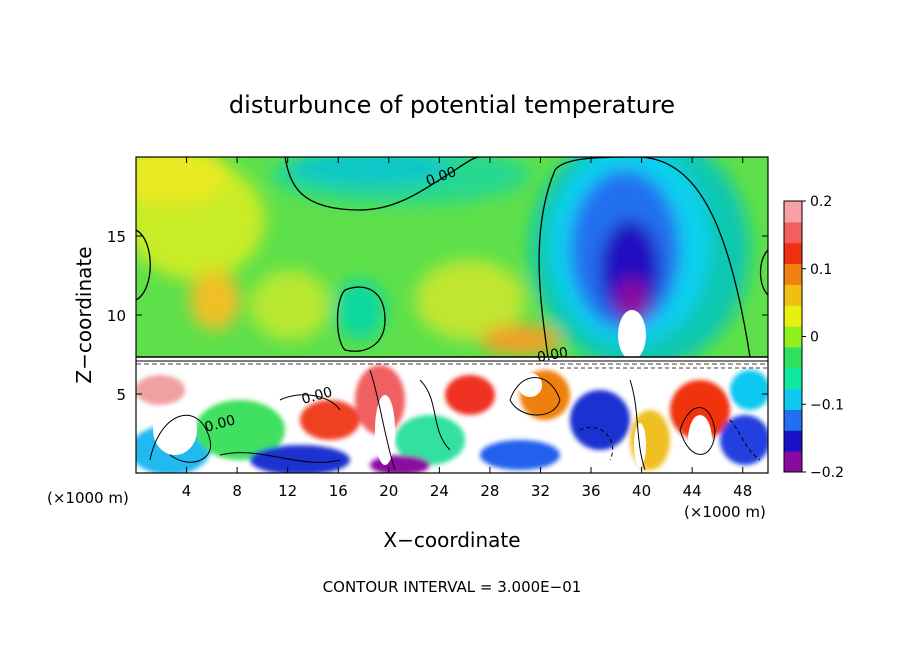 The height and width of the screenshot is (654, 904). Describe the element at coordinates (370, 171) in the screenshot. I see `cool-anomaly-top-core` at that location.